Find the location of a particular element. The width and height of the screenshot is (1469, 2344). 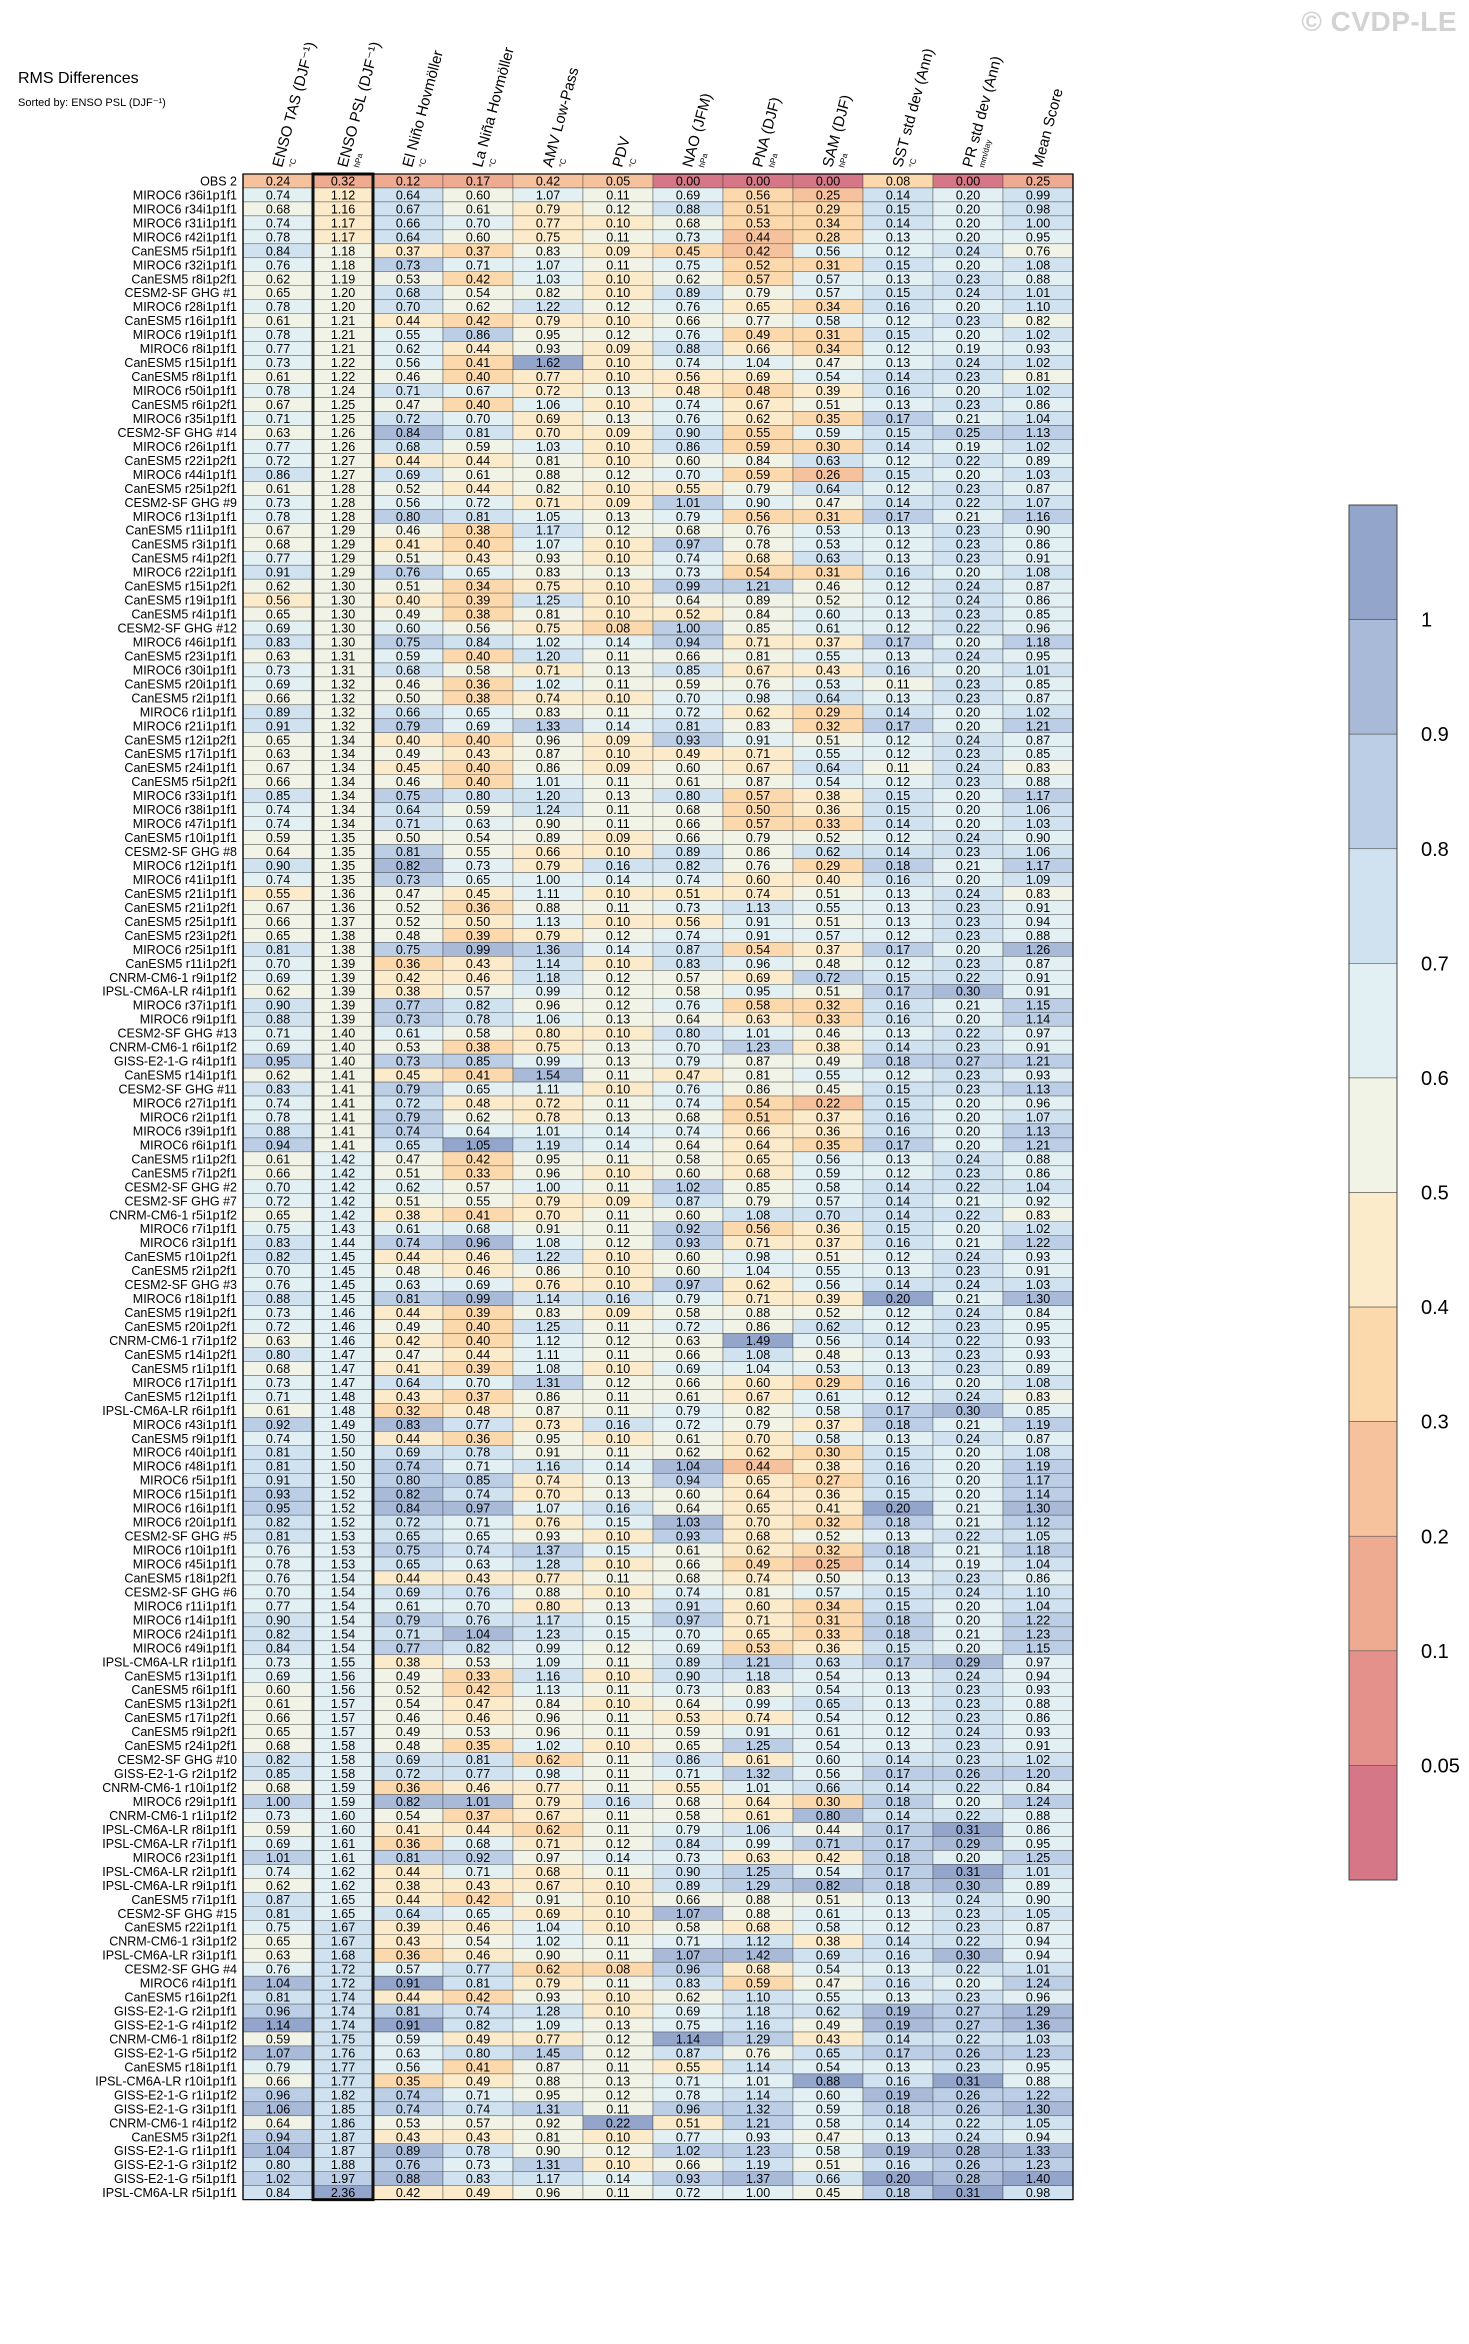

cell-value: 0.73 is located at coordinates (548, 1425).